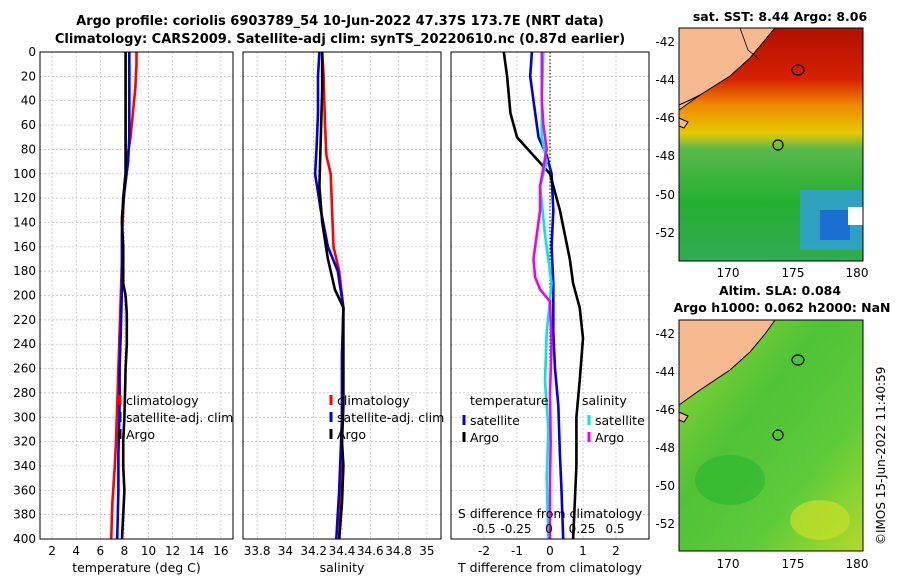 The height and width of the screenshot is (580, 900). What do you see at coordinates (390, 417) in the screenshot?
I see `legend-label-salinity-1: satellite-adj. clim` at bounding box center [390, 417].